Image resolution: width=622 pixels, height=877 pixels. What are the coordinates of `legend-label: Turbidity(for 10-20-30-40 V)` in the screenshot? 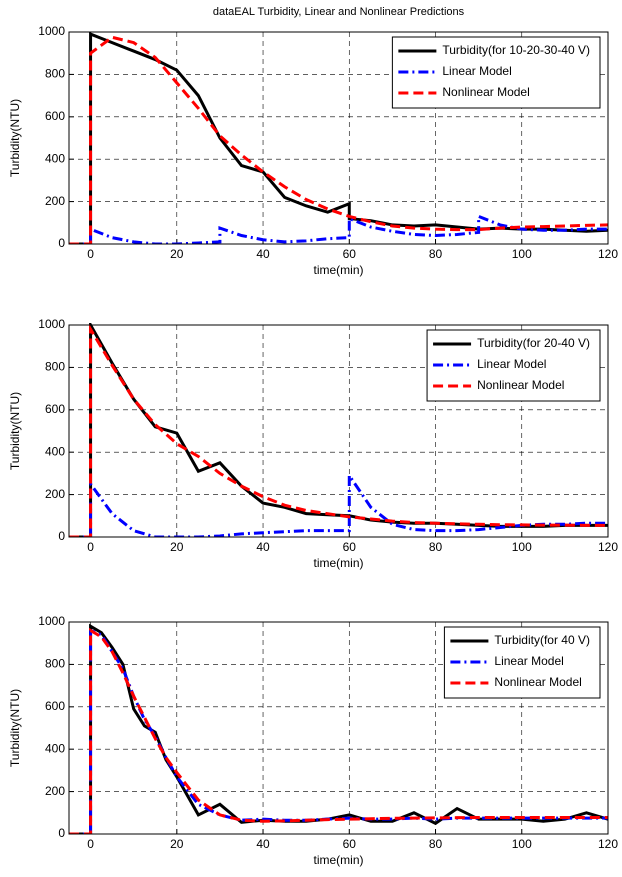 It's located at (516, 50).